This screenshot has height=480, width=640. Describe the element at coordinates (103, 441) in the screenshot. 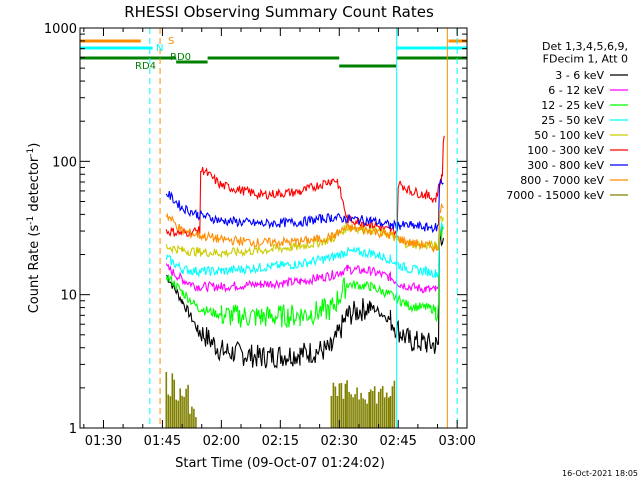

I see `x-tick-label: 01:30` at that location.